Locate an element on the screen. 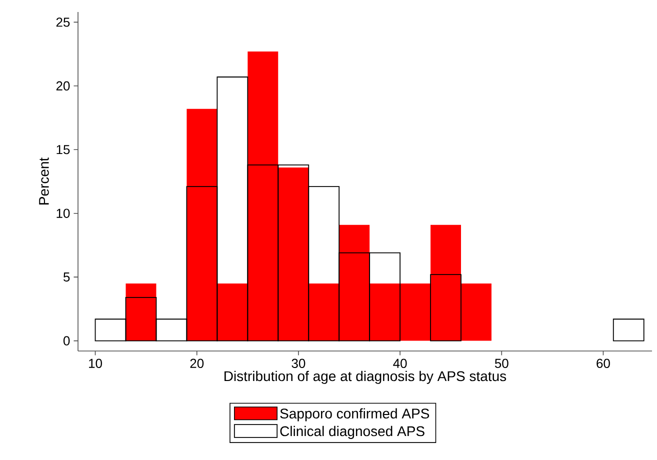 The width and height of the screenshot is (657, 460). x-tick-label: 10 is located at coordinates (95, 363).